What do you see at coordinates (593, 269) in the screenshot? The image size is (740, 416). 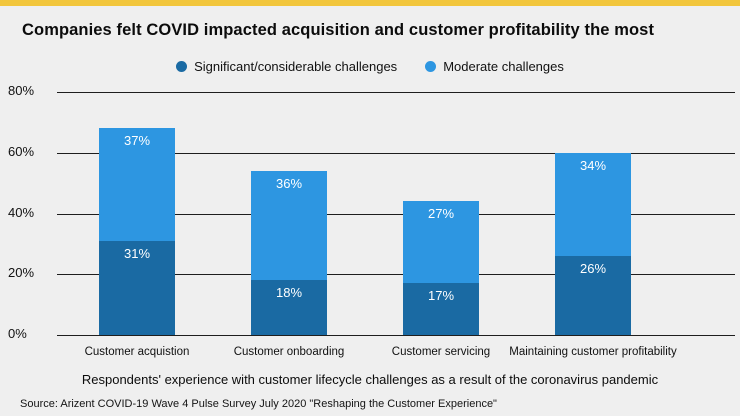 I see `bar-value-label: 26%` at bounding box center [593, 269].